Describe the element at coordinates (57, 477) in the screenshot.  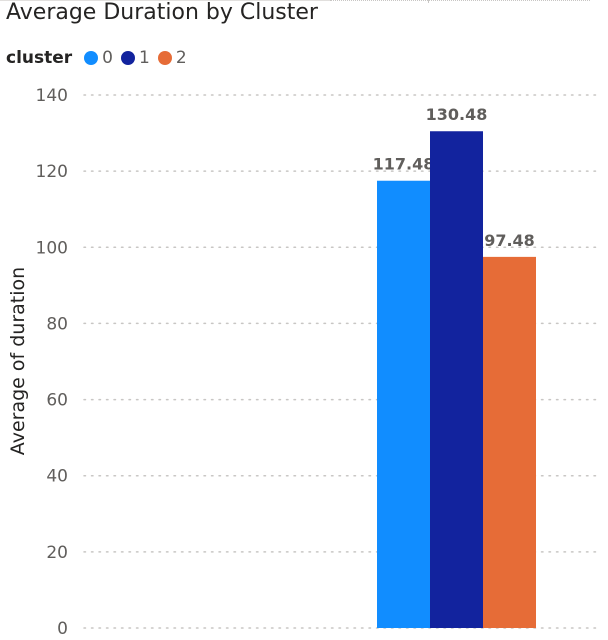
I see `y-tick-label-40: 40` at that location.